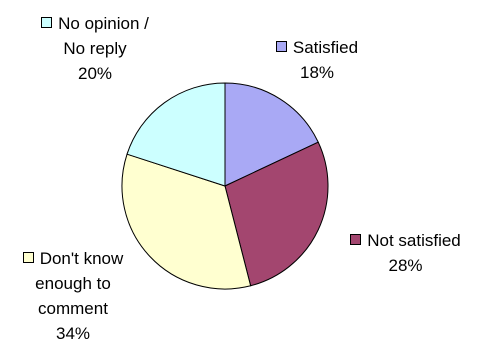 The height and width of the screenshot is (358, 477). I want to click on legend-swatch-dont-know, so click(28, 257).